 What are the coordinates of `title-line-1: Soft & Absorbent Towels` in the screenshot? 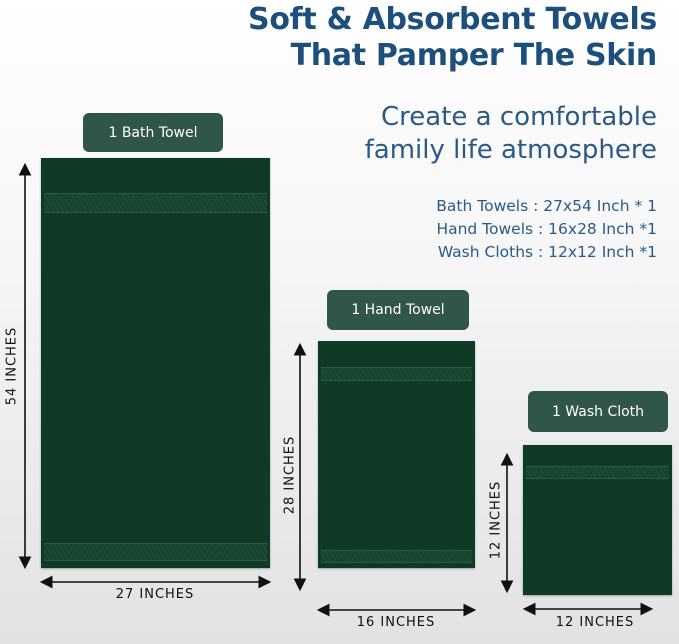 It's located at (452, 19).